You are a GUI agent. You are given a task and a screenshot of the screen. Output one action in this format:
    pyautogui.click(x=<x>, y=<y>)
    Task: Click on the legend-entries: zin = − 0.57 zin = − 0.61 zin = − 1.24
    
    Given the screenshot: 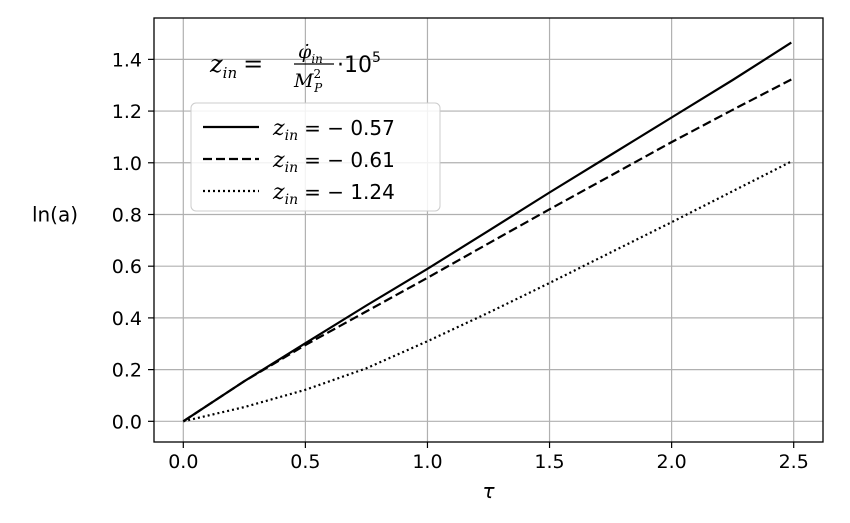 What is the action you would take?
    pyautogui.click(x=299, y=162)
    